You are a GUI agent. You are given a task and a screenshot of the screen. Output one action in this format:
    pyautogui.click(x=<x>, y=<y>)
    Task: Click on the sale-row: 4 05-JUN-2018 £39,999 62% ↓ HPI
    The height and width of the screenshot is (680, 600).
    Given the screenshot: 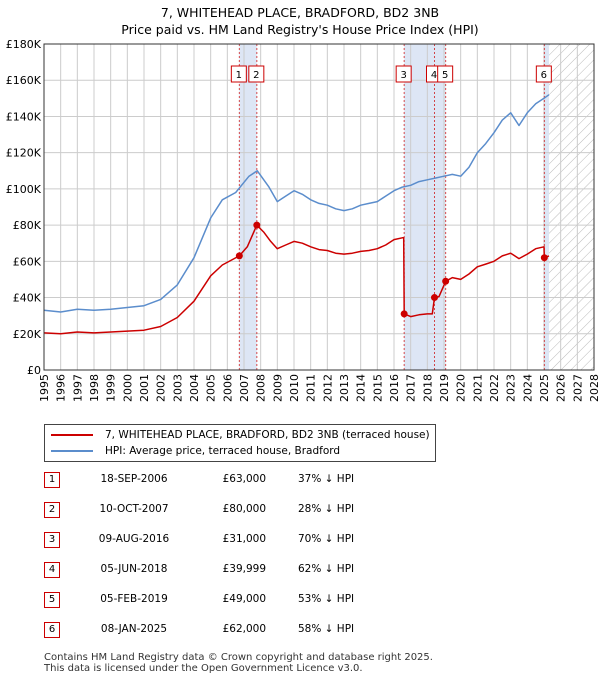 What is the action you would take?
    pyautogui.click(x=254, y=570)
    